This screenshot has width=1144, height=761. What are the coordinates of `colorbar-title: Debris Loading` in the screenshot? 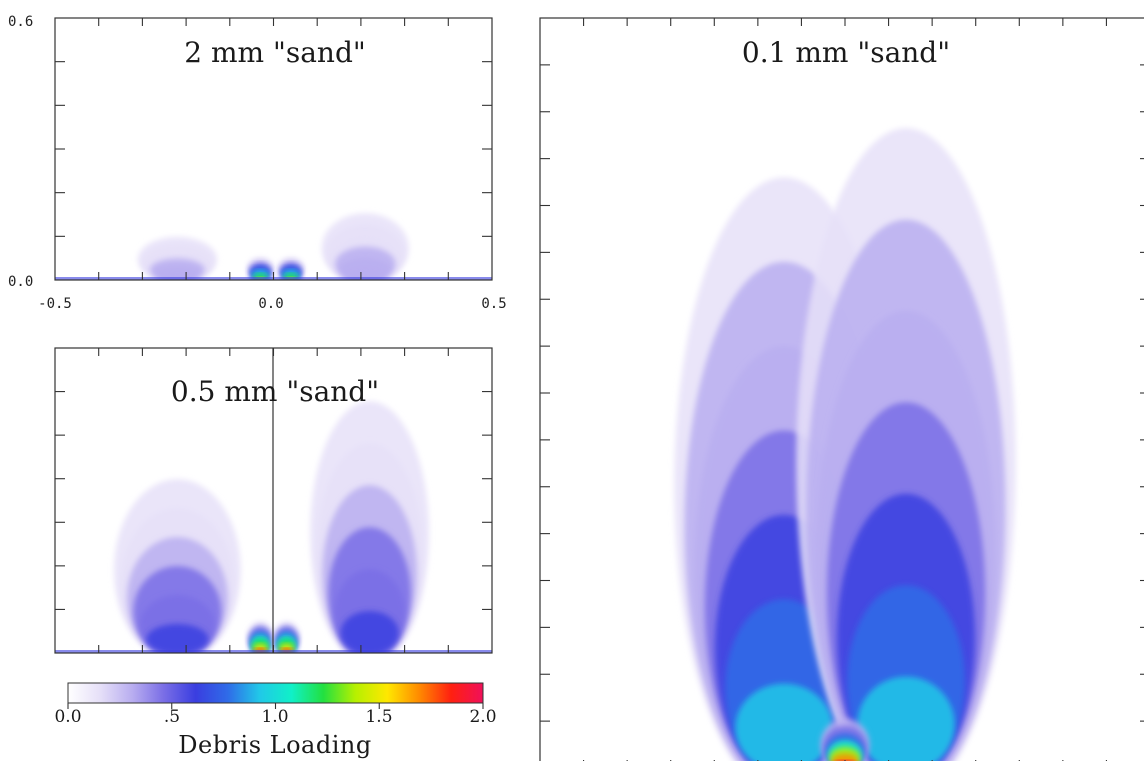 It's located at (274, 745).